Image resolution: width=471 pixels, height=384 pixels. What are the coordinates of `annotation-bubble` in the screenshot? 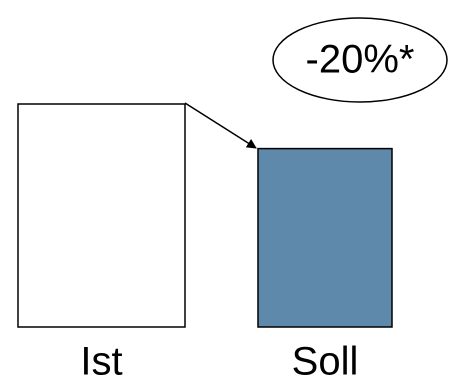 It's located at (360, 60).